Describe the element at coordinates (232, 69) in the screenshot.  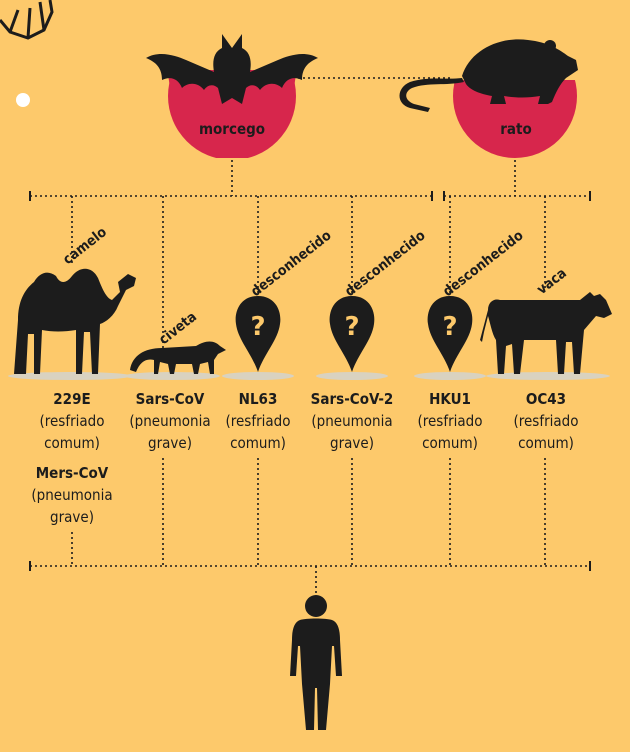
I see `bat-icon` at that location.